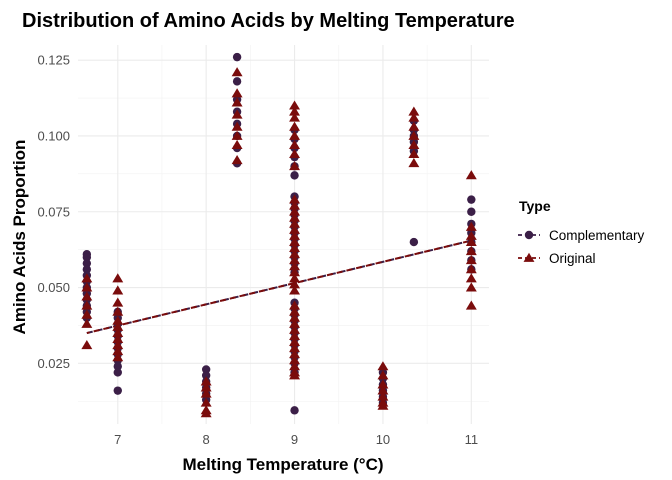 The height and width of the screenshot is (480, 672). Describe the element at coordinates (535, 206) in the screenshot. I see `legend-title: Type` at that location.